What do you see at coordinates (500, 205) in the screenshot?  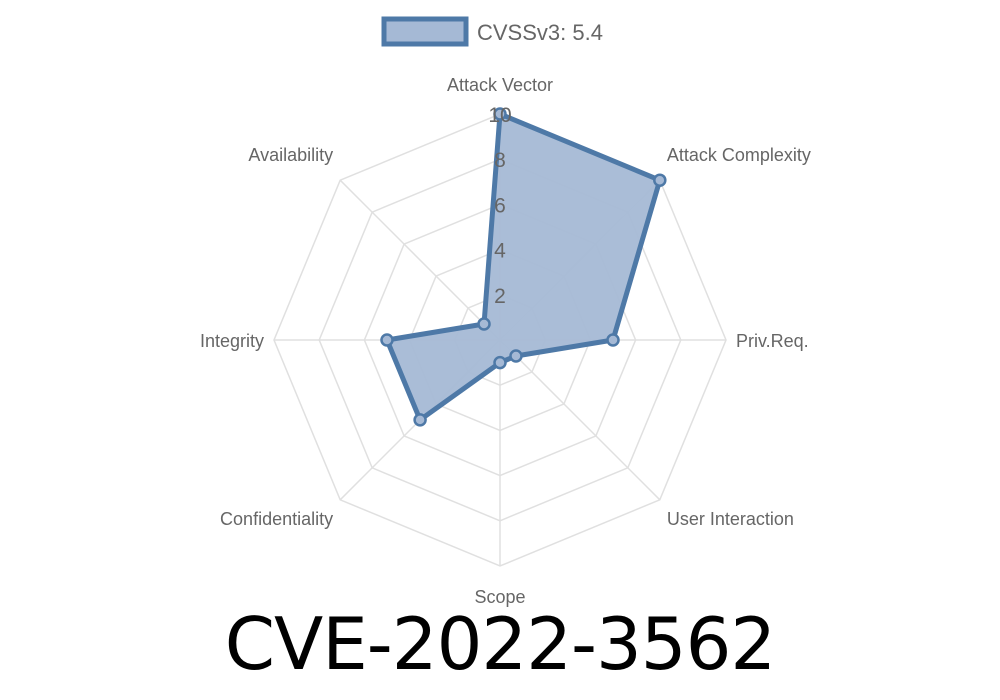 I see `tick-label: 6` at bounding box center [500, 205].